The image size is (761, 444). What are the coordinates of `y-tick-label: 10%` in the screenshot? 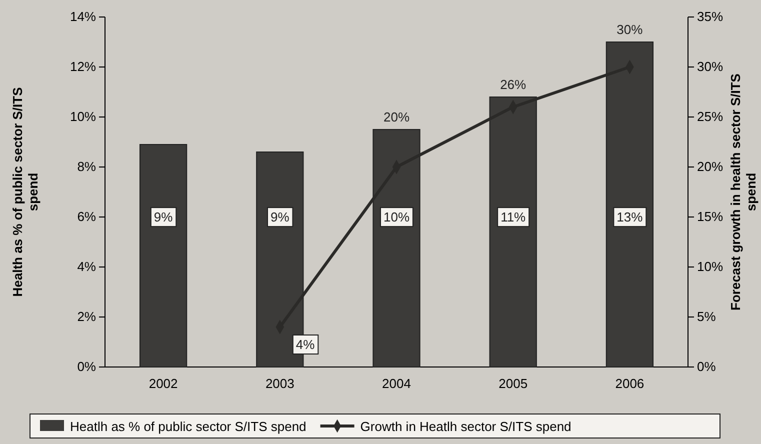 It's located at (83, 116).